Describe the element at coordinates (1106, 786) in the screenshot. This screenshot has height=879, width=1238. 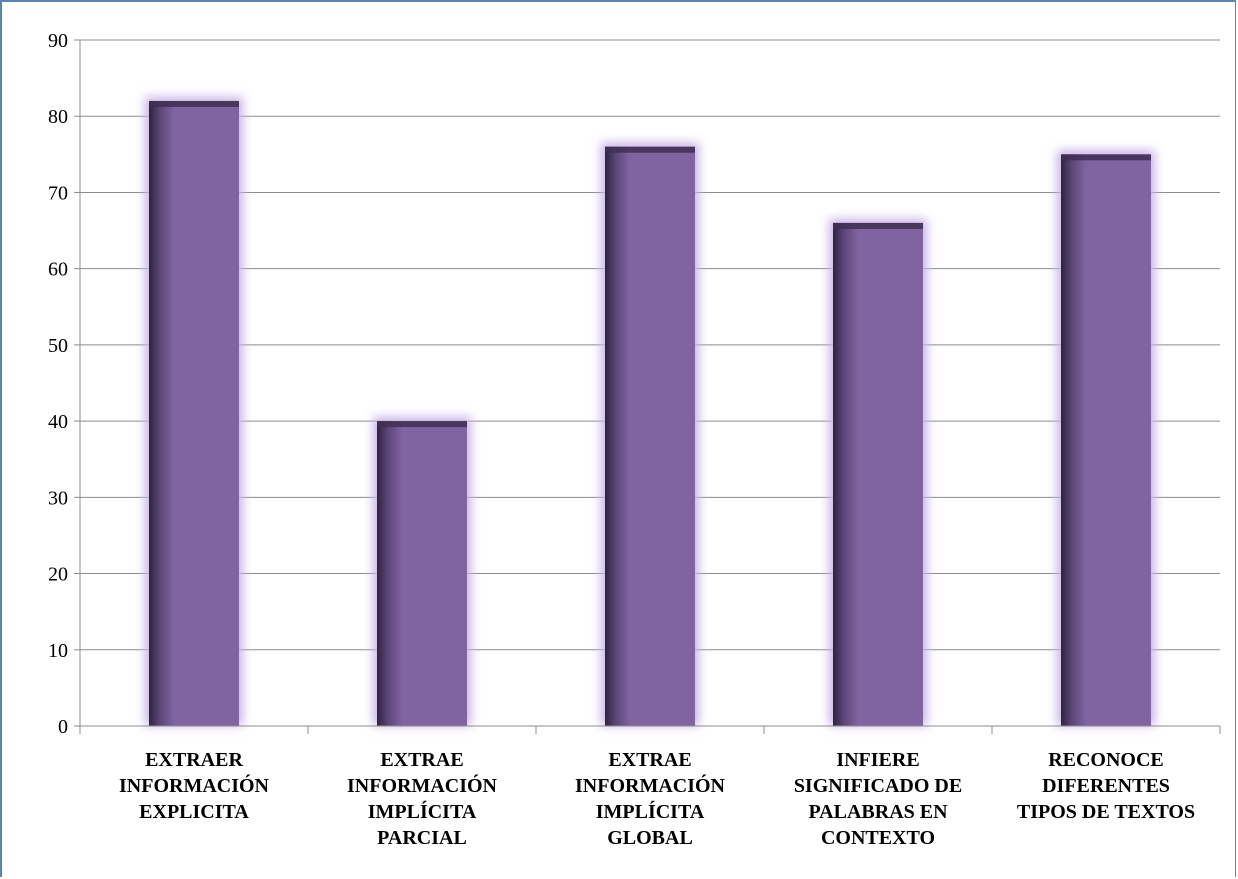
I see `x-category-label: RECONOCE DIFERENTES TIPOS DE TEXTOS` at that location.